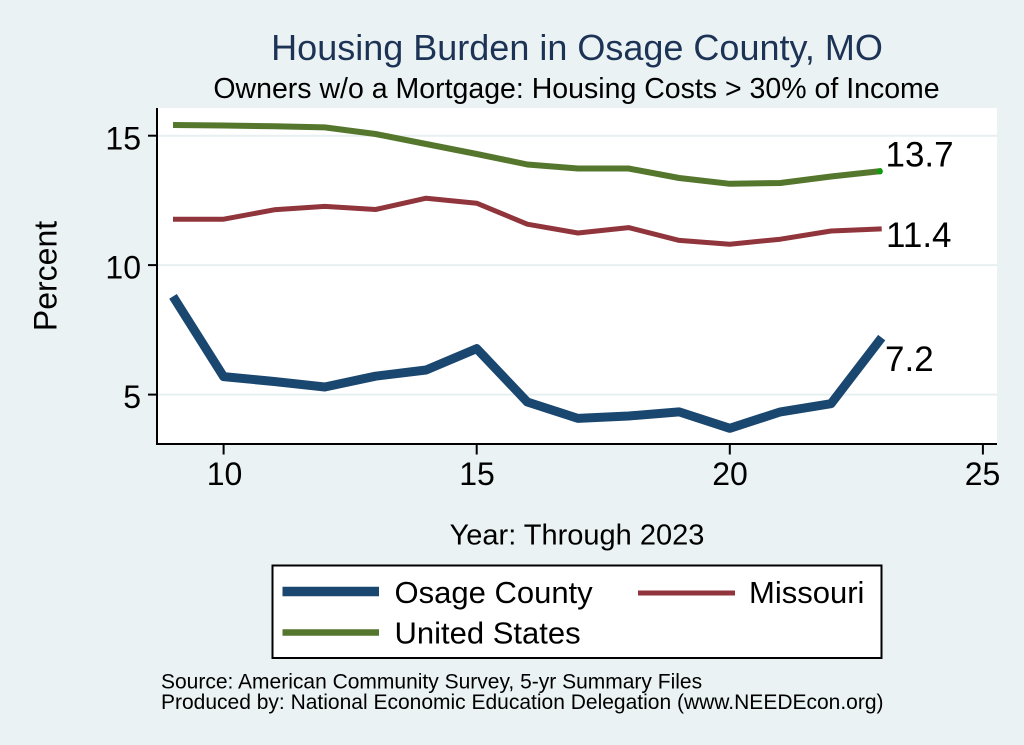 The width and height of the screenshot is (1024, 745). Describe the element at coordinates (577, 47) in the screenshot. I see `svg-text:Housing Burden in Osage County: Housing Burden in Osage County, MO` at that location.